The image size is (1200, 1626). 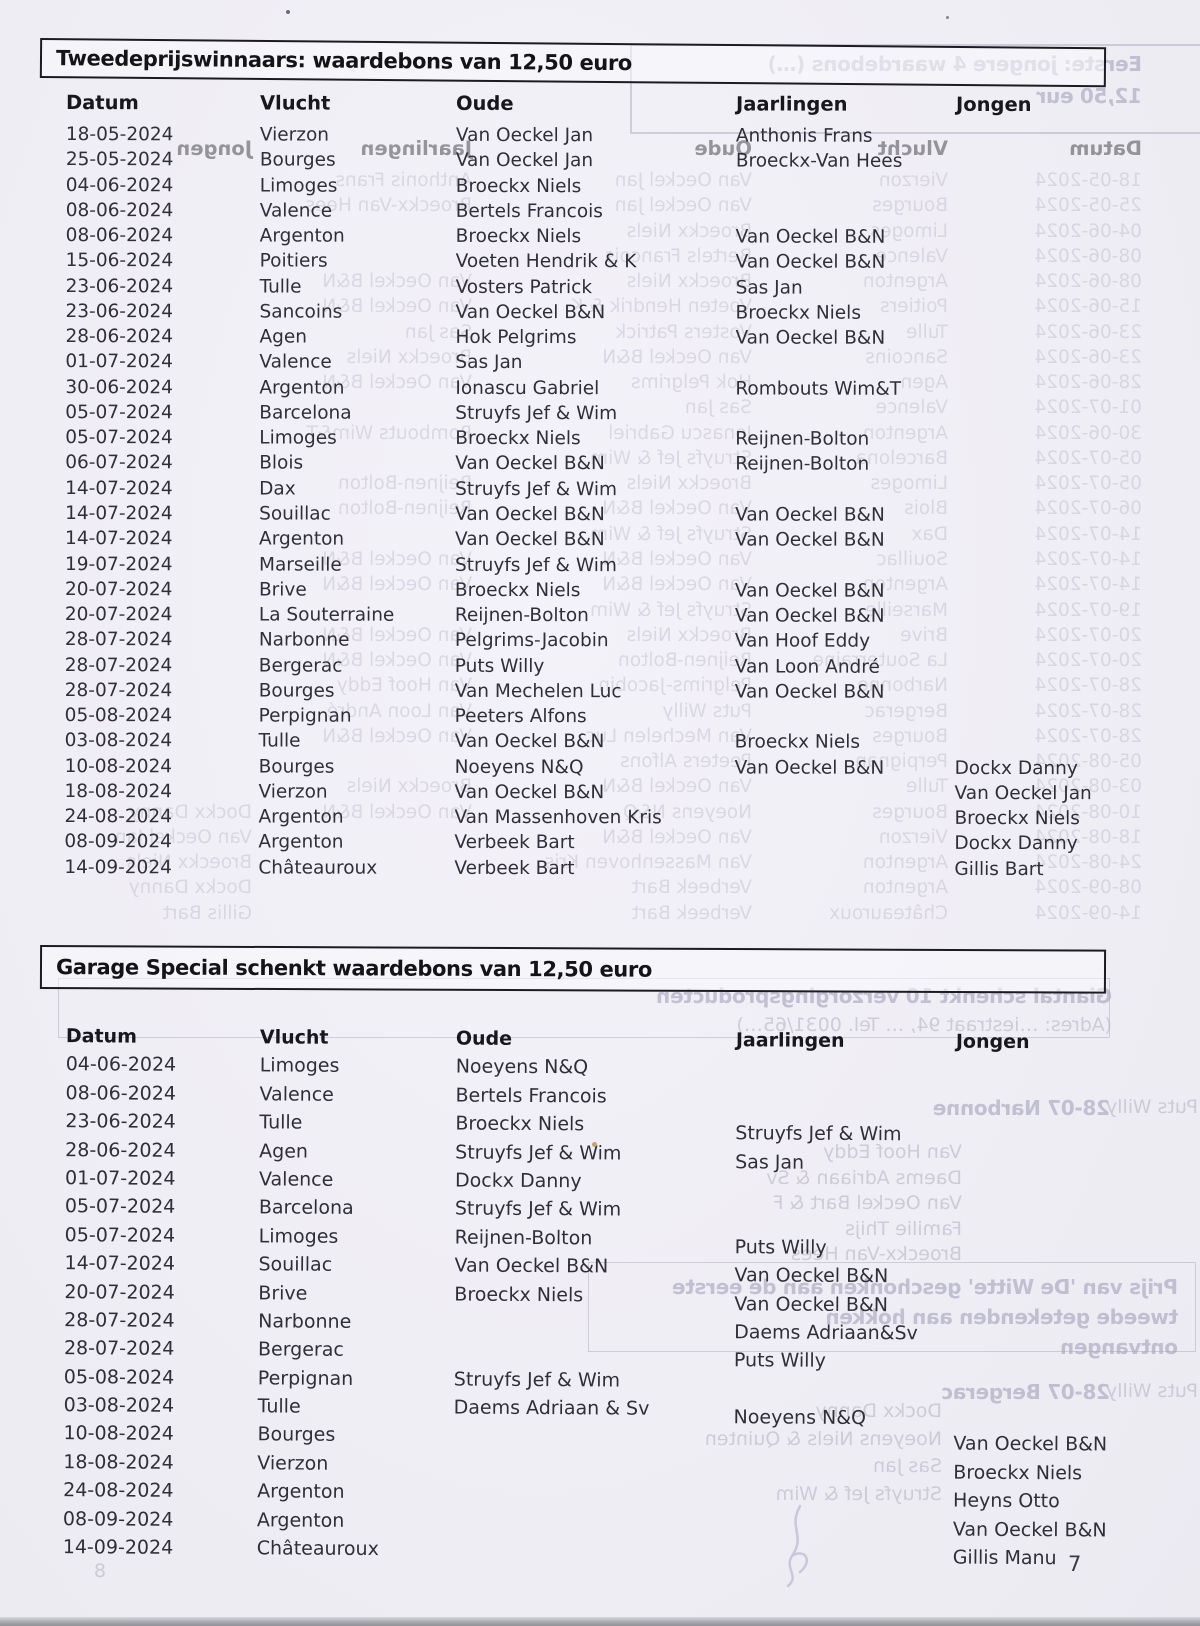 I want to click on cell-jongen: Broeckx Niels, so click(x=1018, y=1473).